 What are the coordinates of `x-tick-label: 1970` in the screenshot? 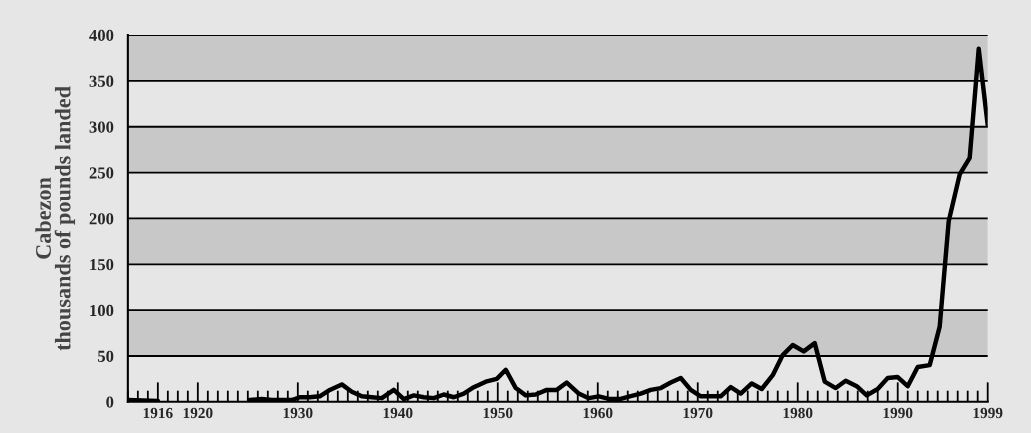 It's located at (698, 413).